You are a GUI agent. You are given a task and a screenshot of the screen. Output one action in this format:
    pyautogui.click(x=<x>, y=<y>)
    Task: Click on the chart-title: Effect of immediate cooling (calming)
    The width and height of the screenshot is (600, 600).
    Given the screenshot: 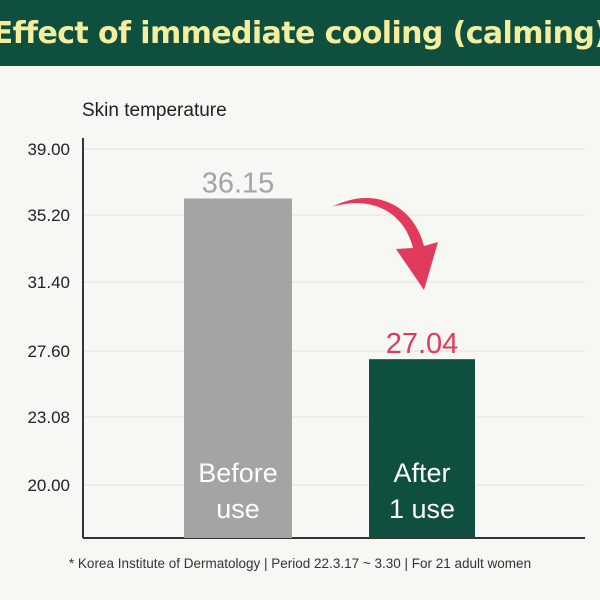 What is the action you would take?
    pyautogui.click(x=300, y=33)
    